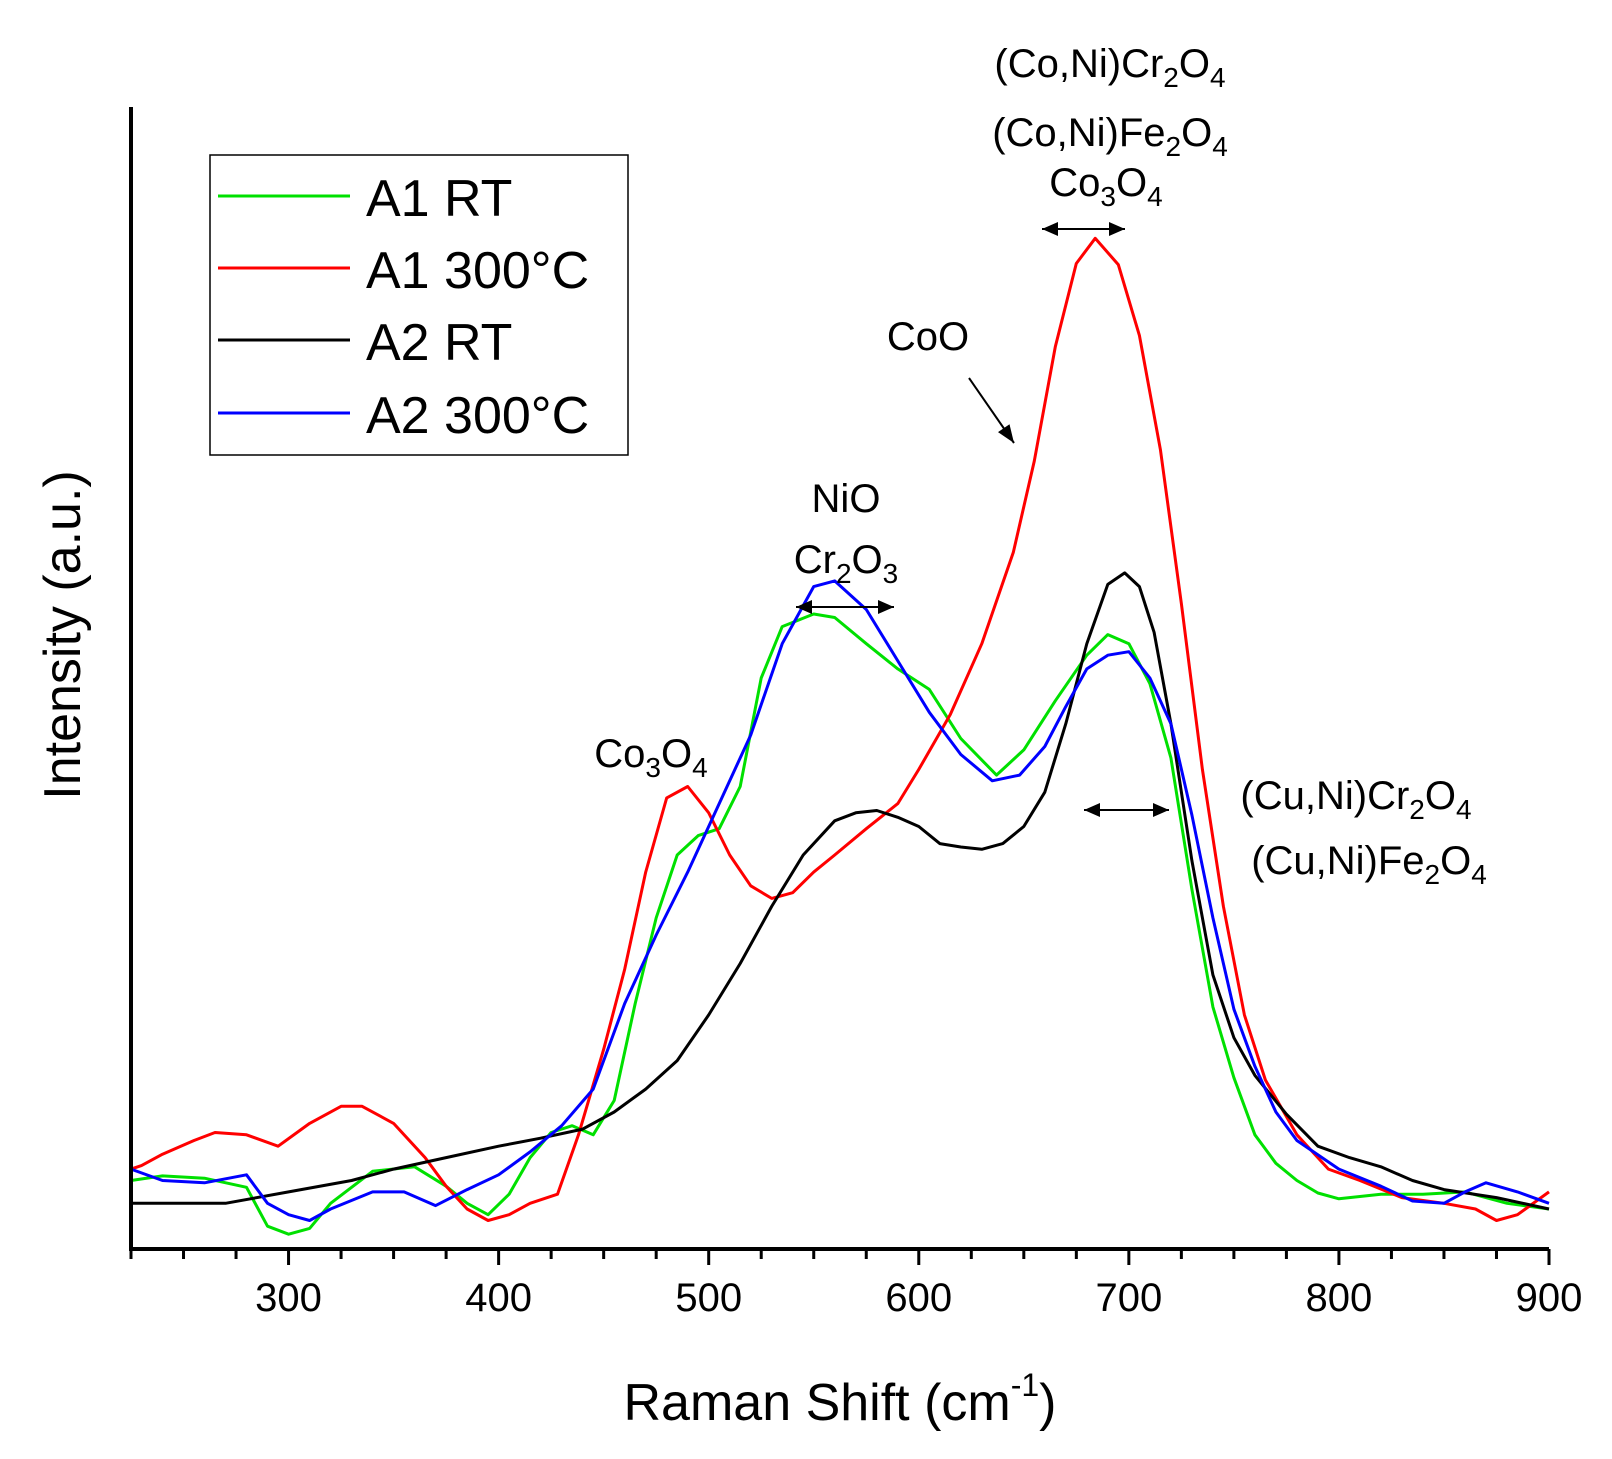 This screenshot has height=1459, width=1612. I want to click on x-tick-label: 600, so click(918, 1298).